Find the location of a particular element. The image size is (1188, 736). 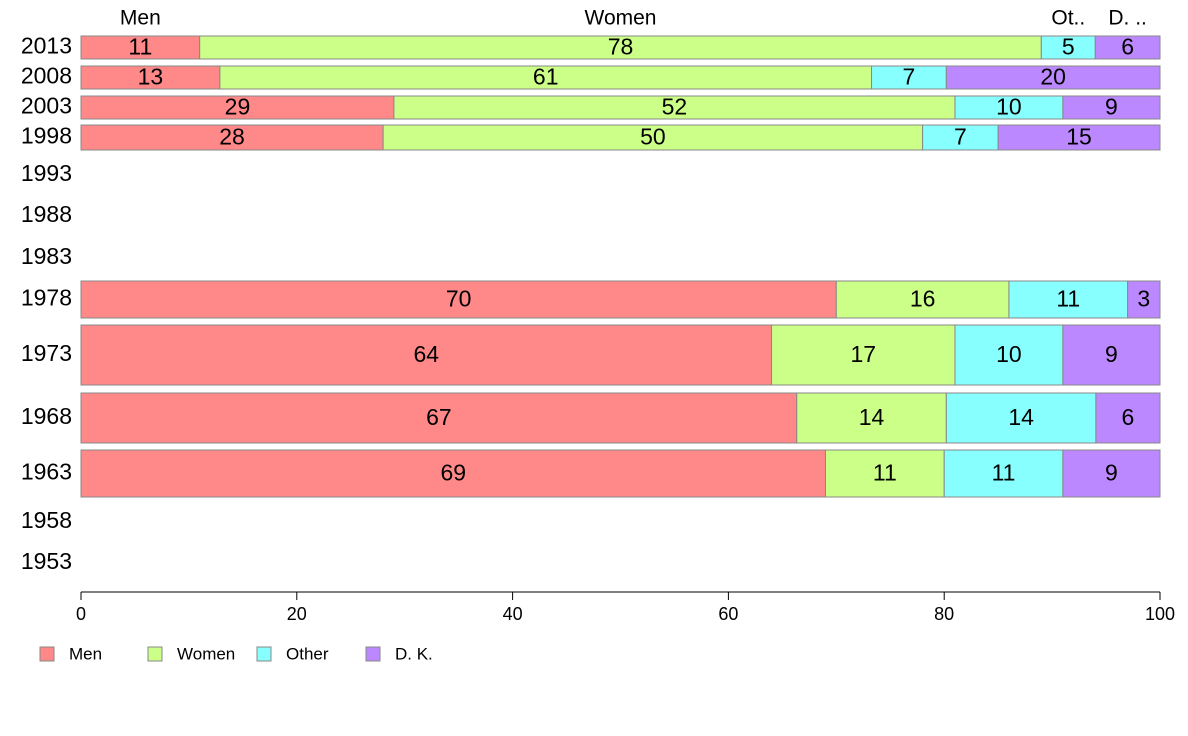

y-tick-label-1968: 1968 is located at coordinates (46, 416).